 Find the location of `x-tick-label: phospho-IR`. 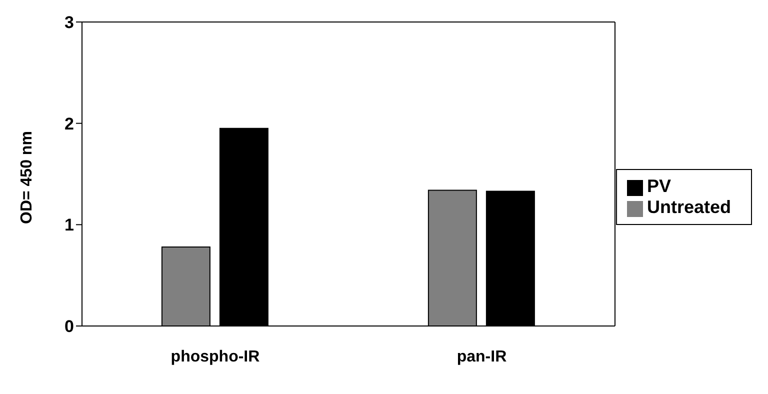

x-tick-label: phospho-IR is located at coordinates (215, 357).